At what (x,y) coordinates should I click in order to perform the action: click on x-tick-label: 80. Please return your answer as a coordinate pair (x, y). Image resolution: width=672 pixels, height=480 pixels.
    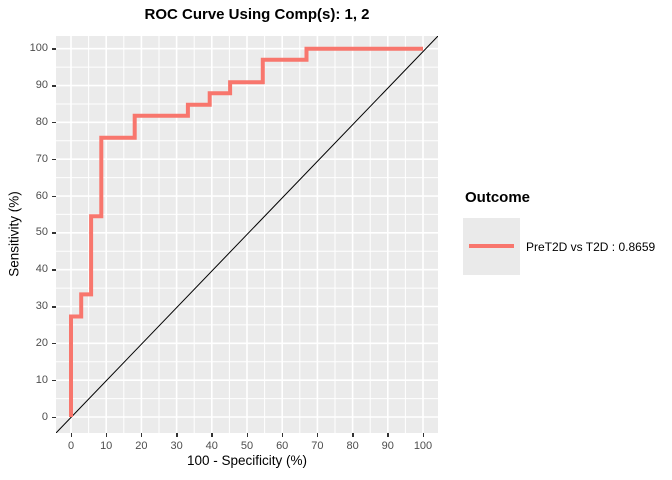
    Looking at the image, I should click on (352, 446).